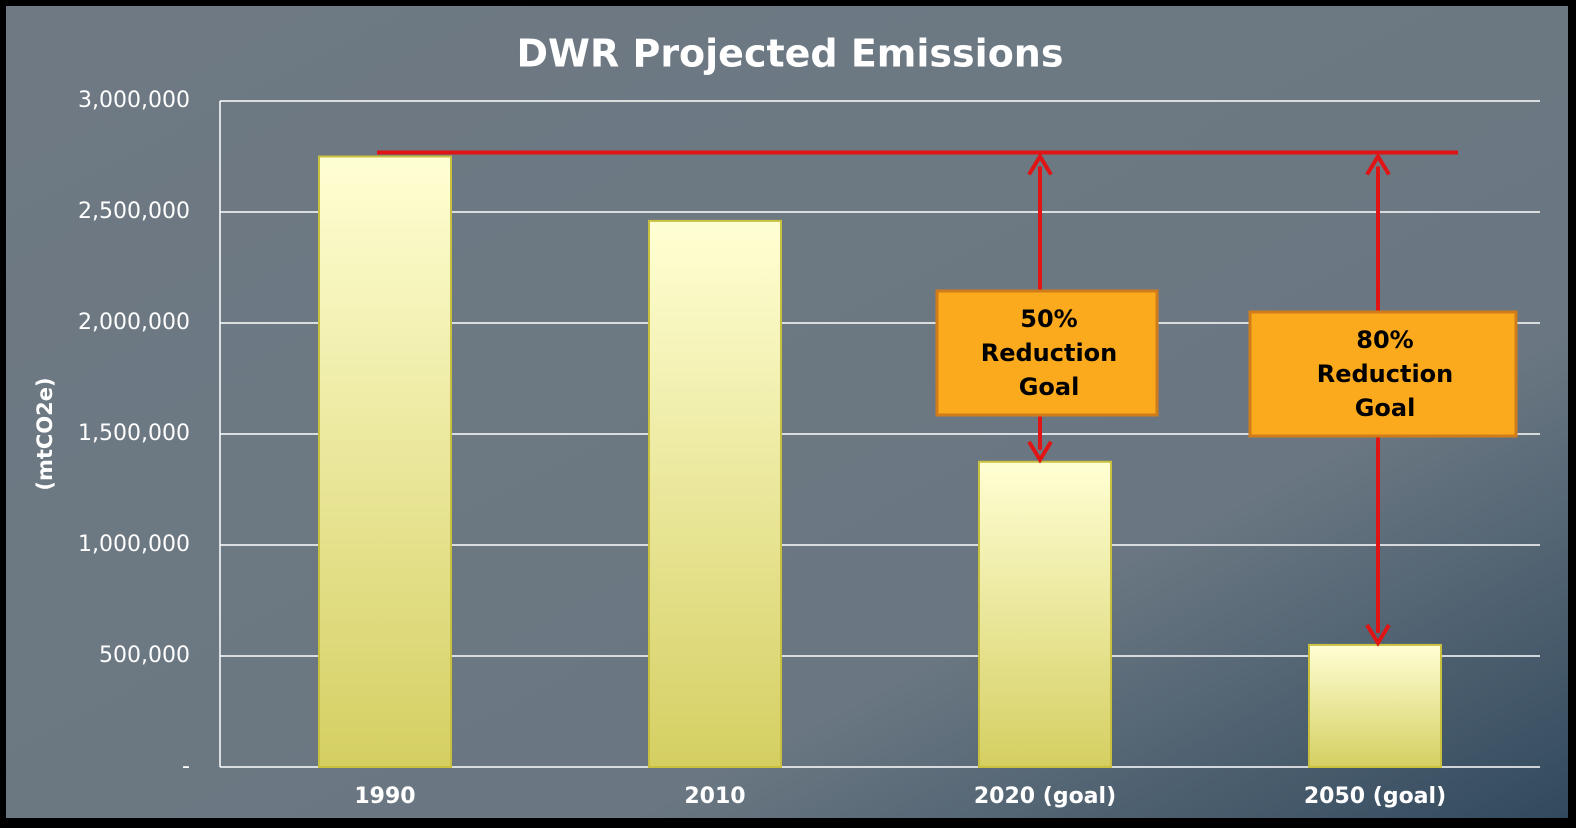  Describe the element at coordinates (1375, 796) in the screenshot. I see `x-tick-label: 2050 (goal)` at that location.